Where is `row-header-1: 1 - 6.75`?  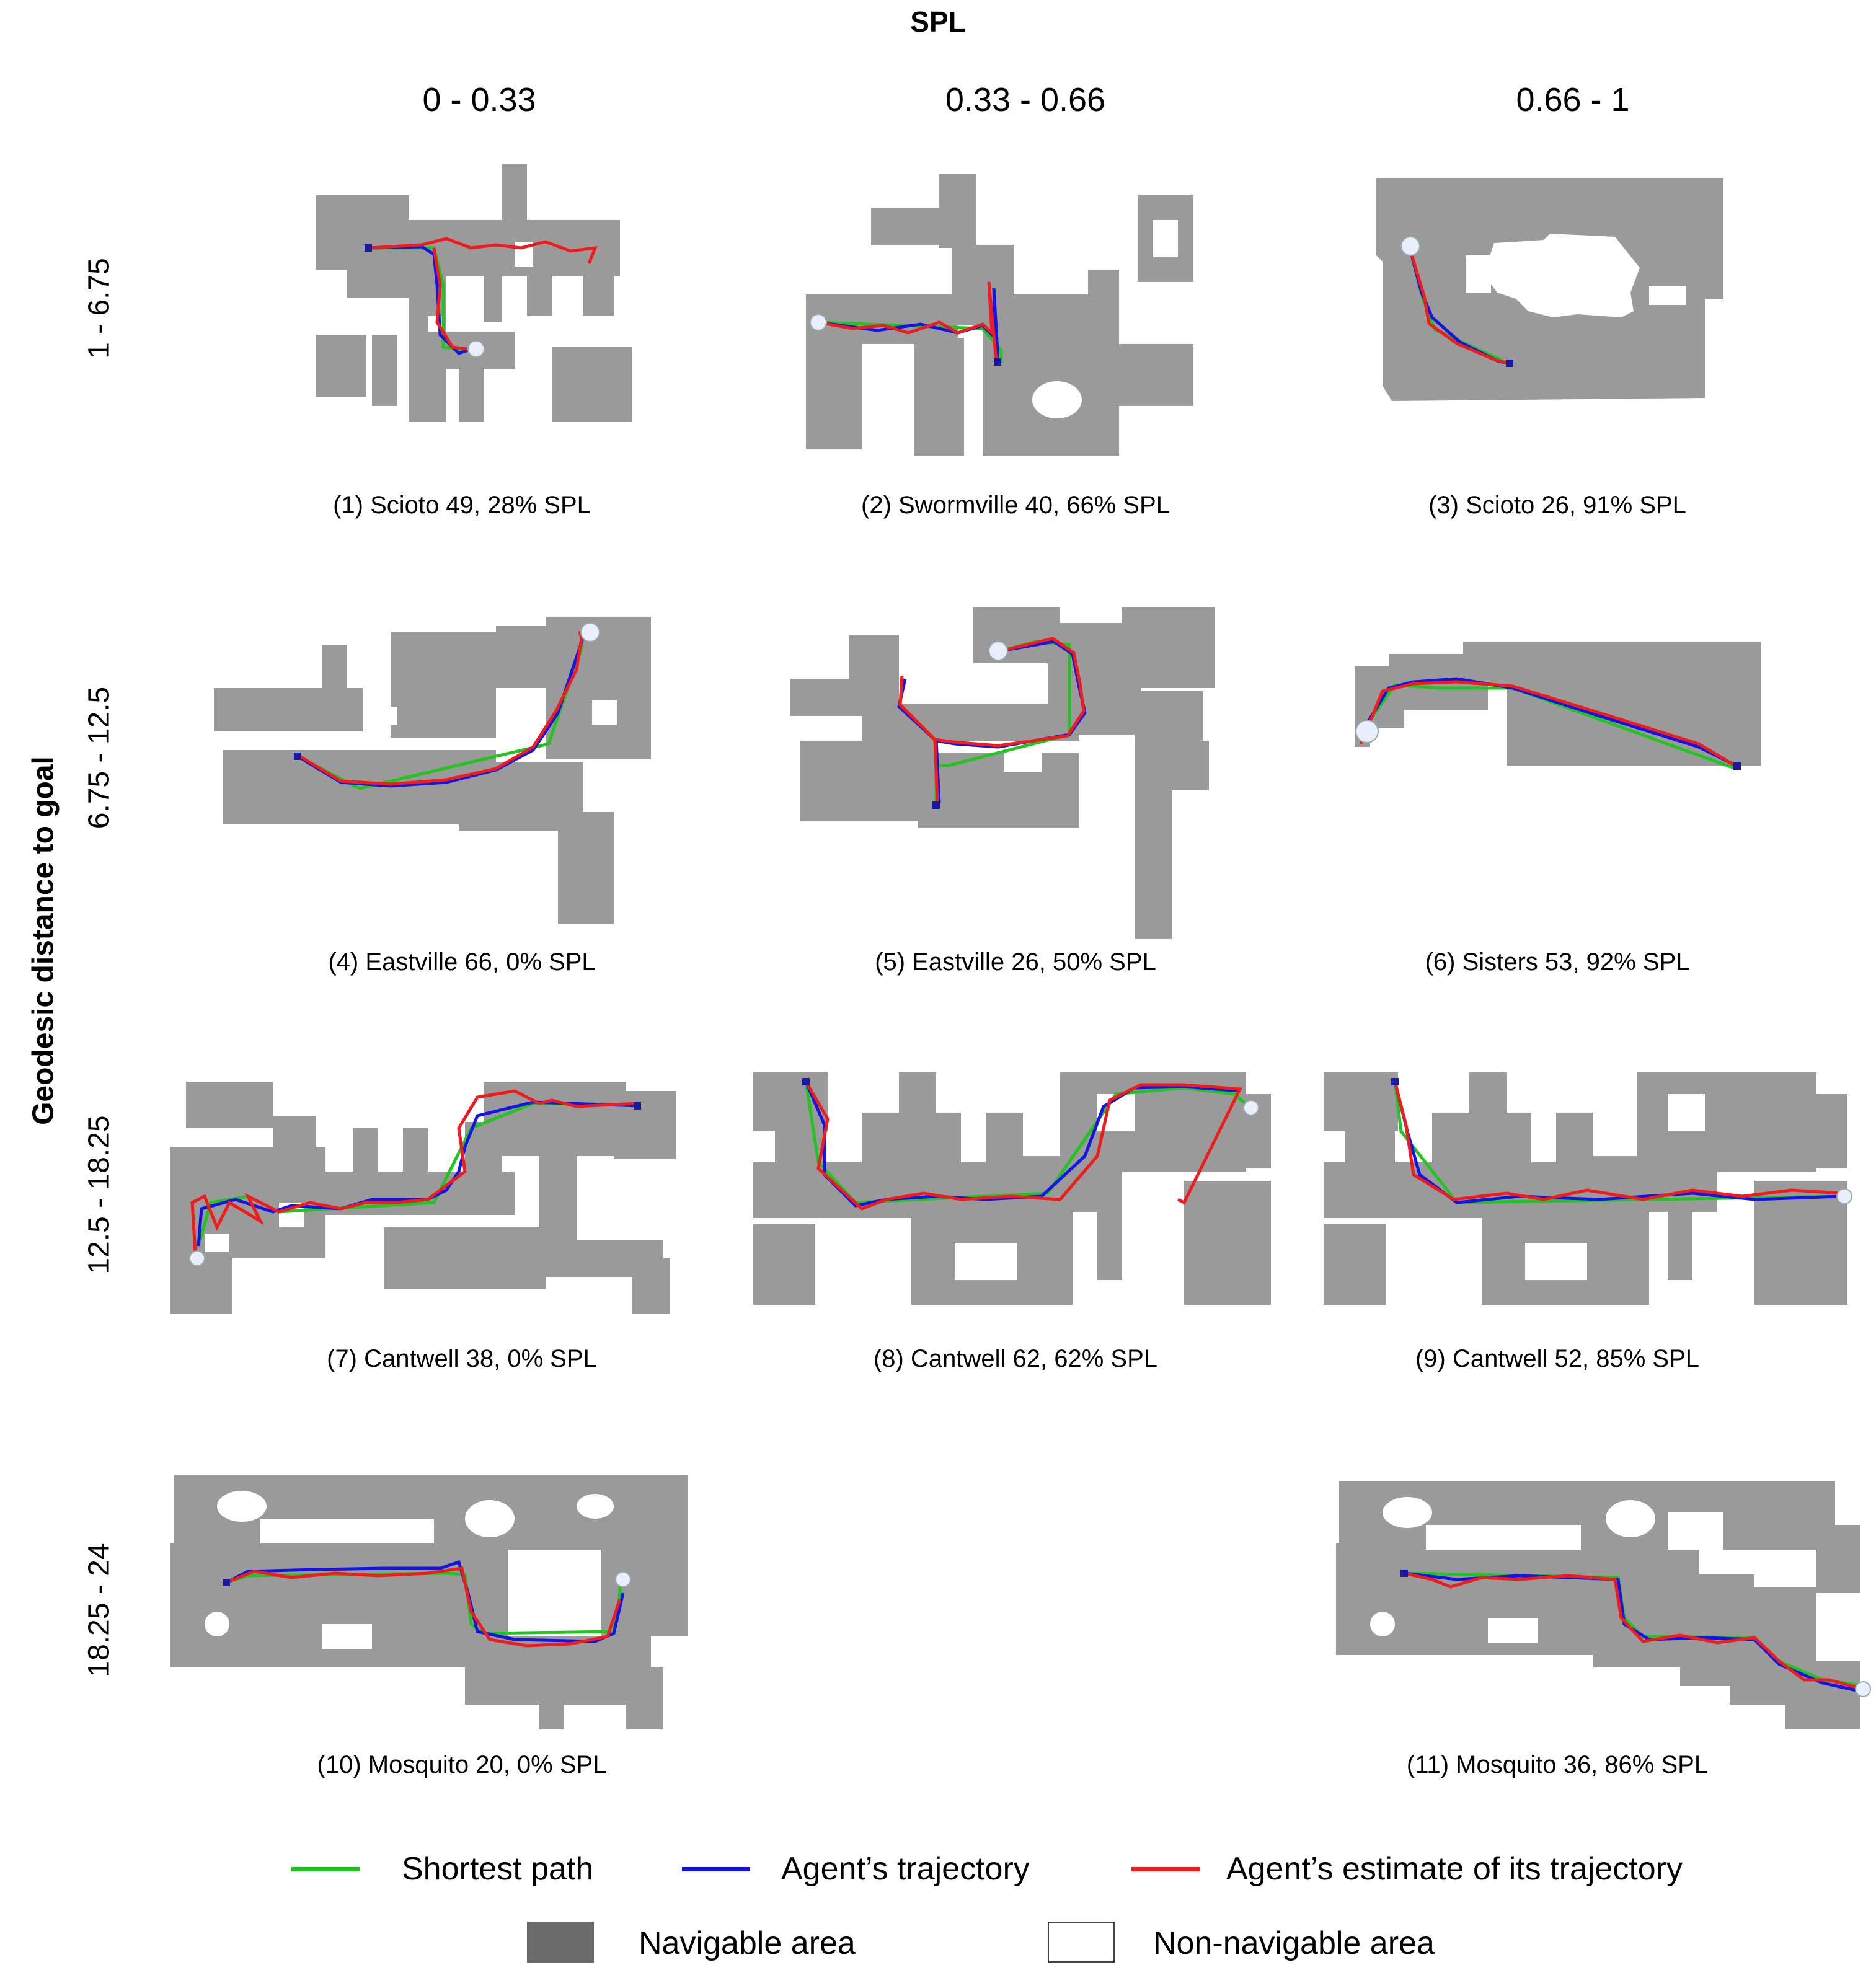
row-header-1: 1 - 6.75 is located at coordinates (99, 309).